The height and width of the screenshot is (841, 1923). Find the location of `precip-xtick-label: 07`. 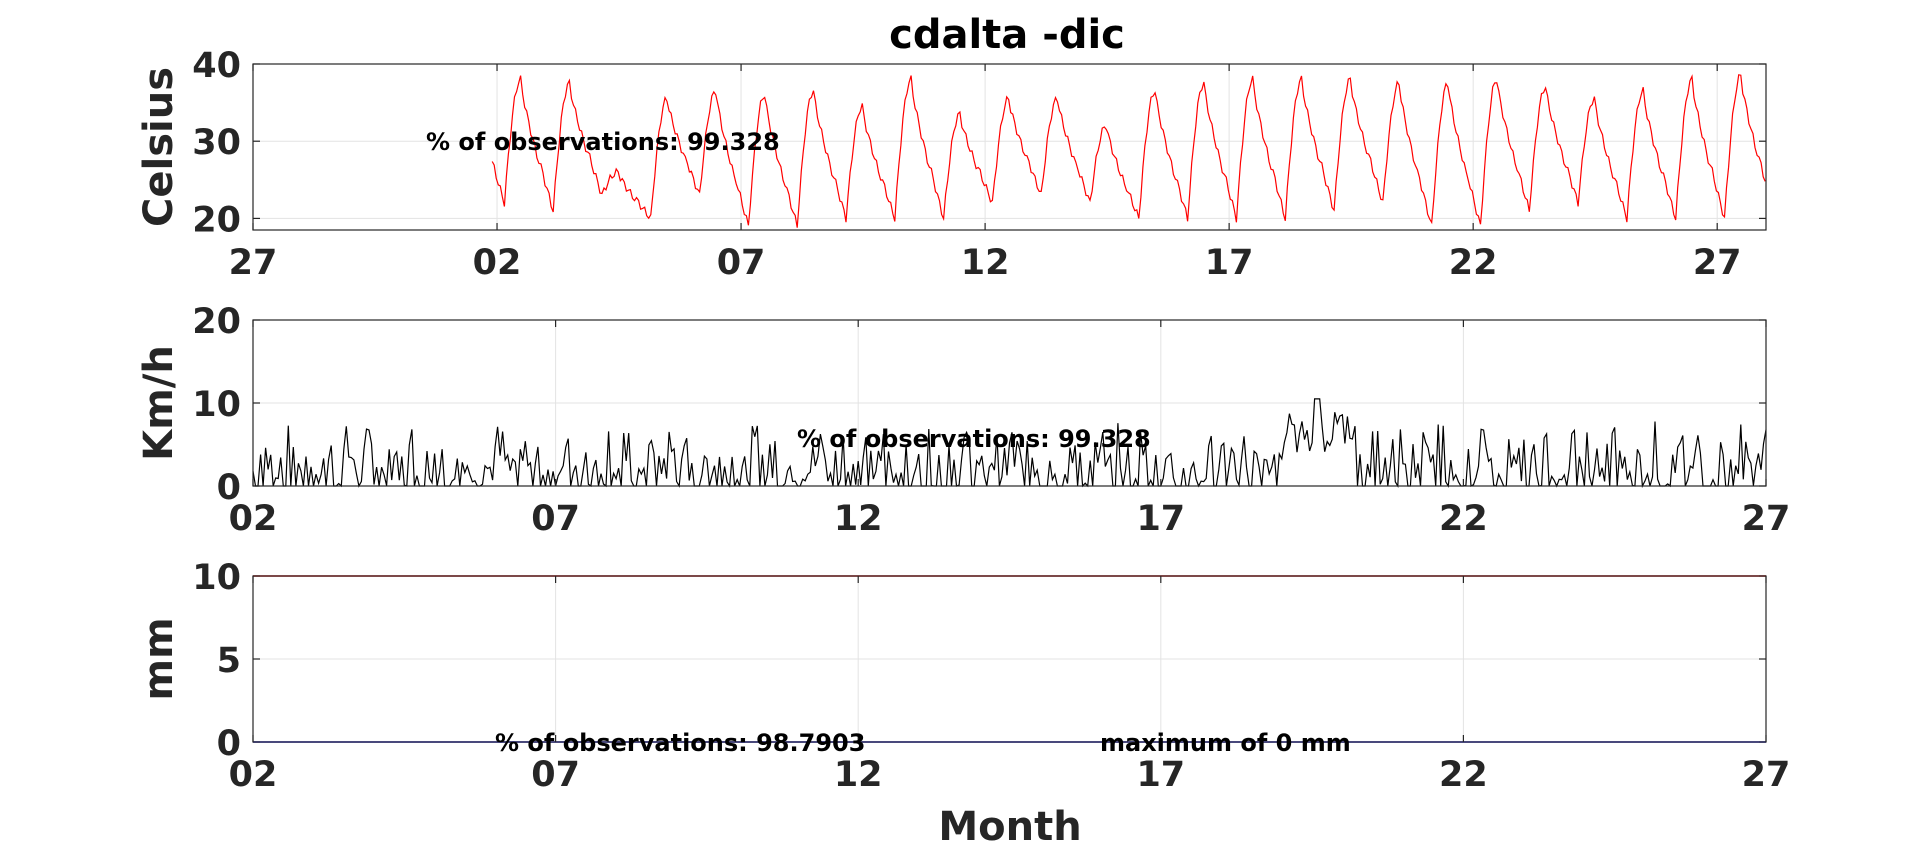

precip-xtick-label: 07 is located at coordinates (555, 775).